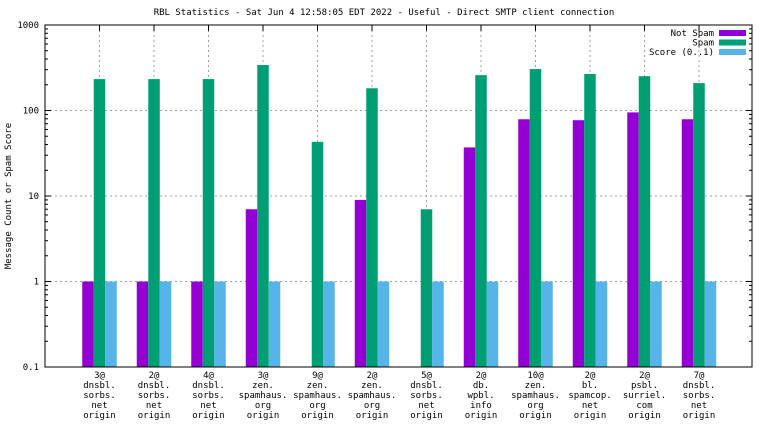 The image size is (768, 432). What do you see at coordinates (36, 283) in the screenshot?
I see `y-tick-label: 1` at bounding box center [36, 283].